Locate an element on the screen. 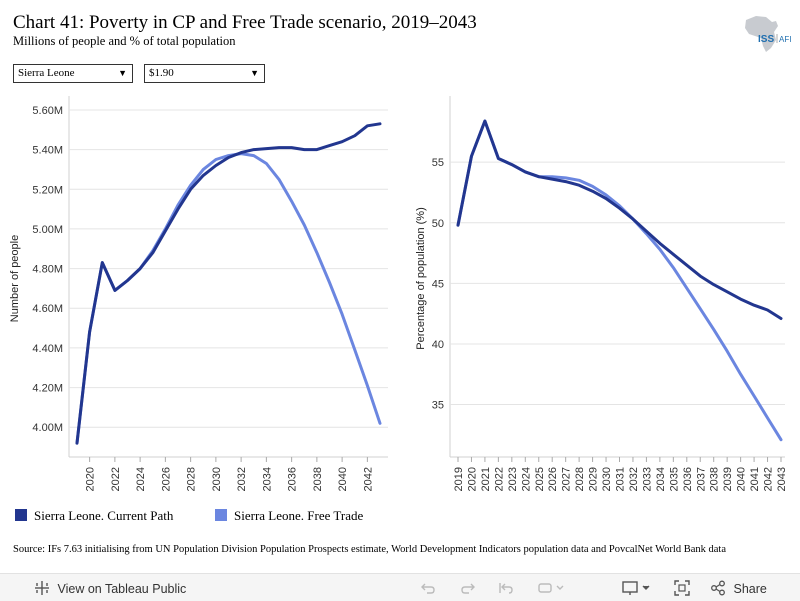  iss-africa-logo: ISS AFI is located at coordinates (764, 34).